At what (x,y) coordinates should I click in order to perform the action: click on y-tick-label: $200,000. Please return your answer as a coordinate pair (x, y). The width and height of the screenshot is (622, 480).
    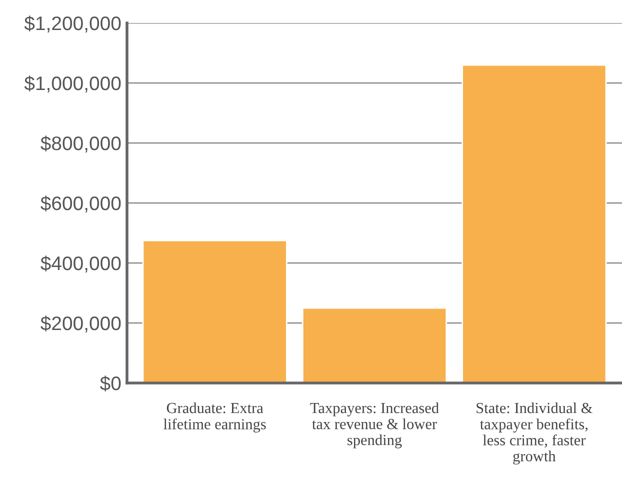
    Looking at the image, I should click on (80, 324).